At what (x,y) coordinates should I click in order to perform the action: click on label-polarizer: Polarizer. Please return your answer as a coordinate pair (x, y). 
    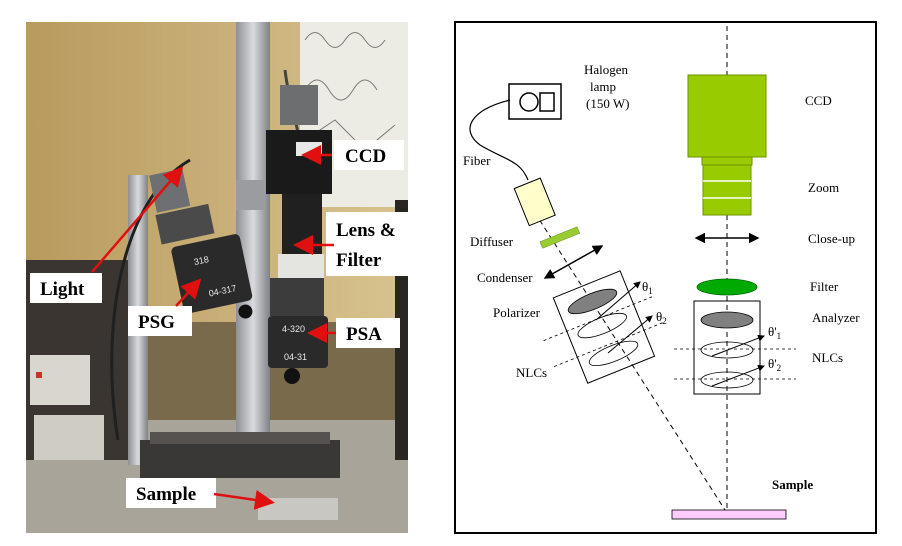
    Looking at the image, I should click on (517, 312).